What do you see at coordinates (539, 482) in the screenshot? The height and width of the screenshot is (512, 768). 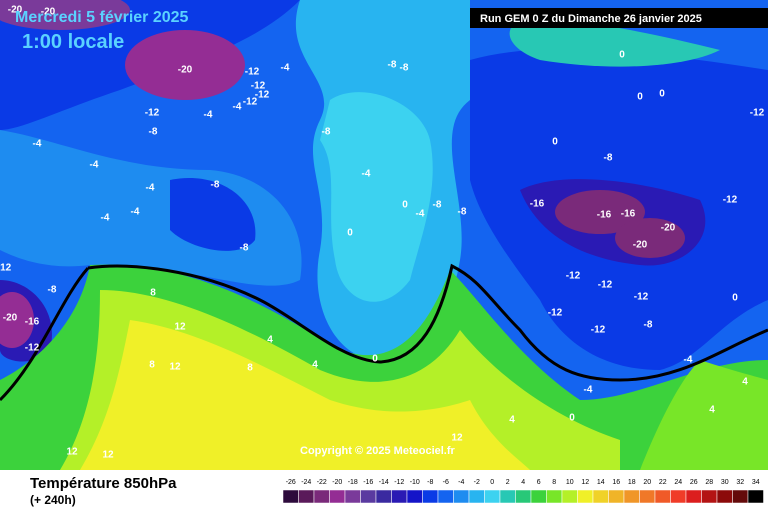 I see `legend-tick-label: 6` at bounding box center [539, 482].